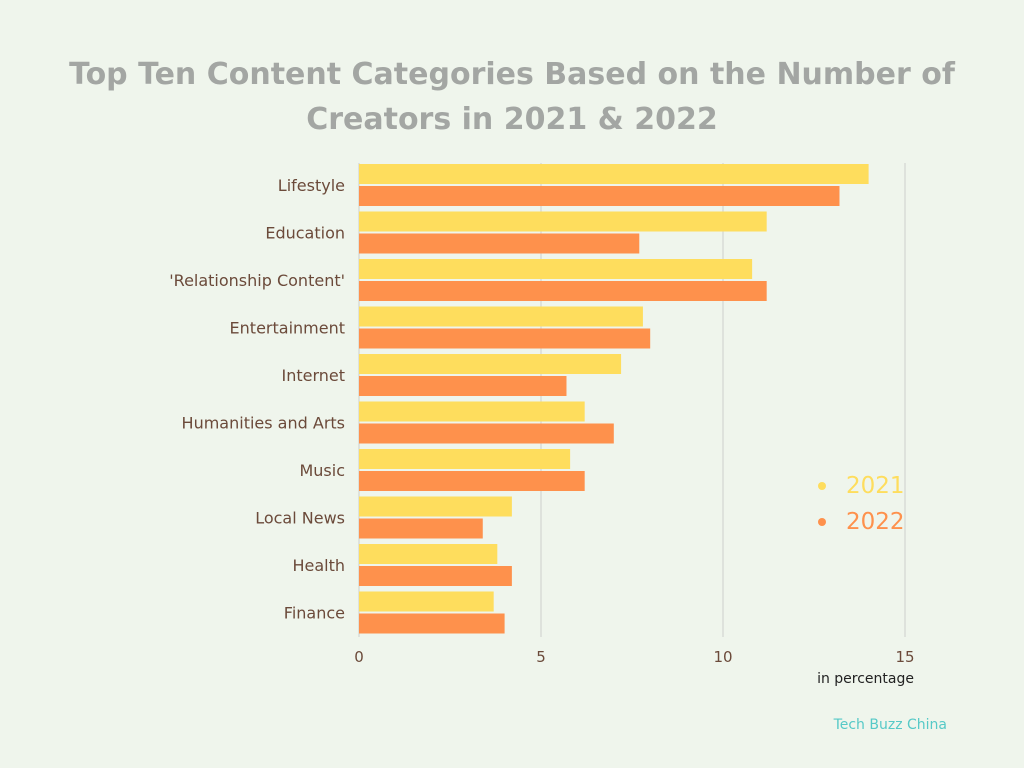 The width and height of the screenshot is (1024, 768). Describe the element at coordinates (311, 185) in the screenshot. I see `category-label: Lifestyle` at that location.